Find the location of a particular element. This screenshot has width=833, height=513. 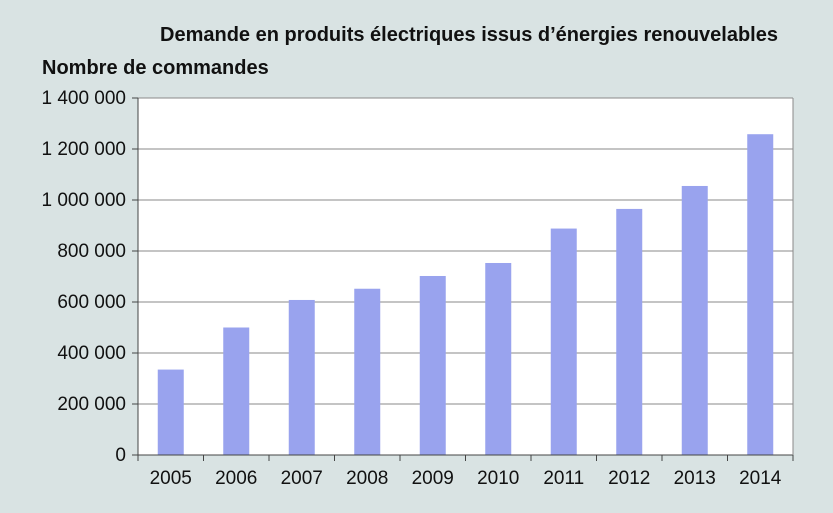

x-tick-label: 2012 is located at coordinates (629, 478).